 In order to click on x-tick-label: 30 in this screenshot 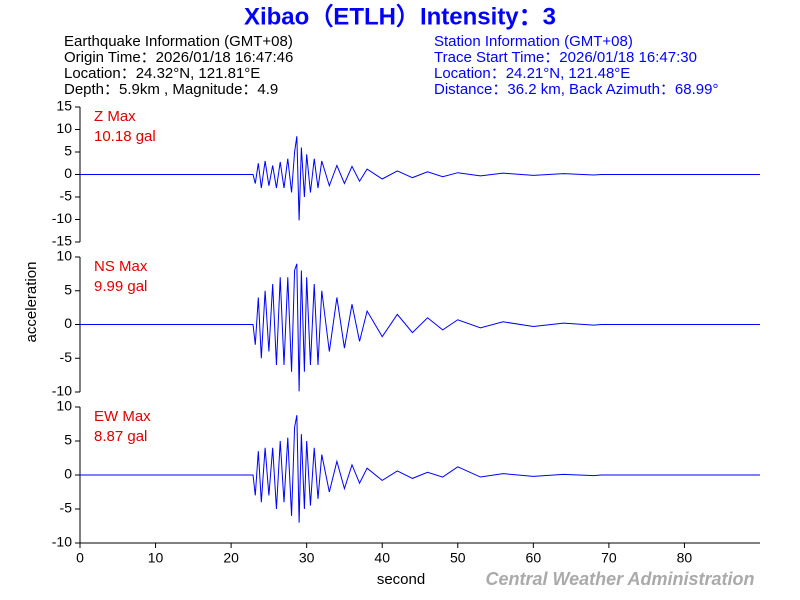, I will do `click(307, 558)`.